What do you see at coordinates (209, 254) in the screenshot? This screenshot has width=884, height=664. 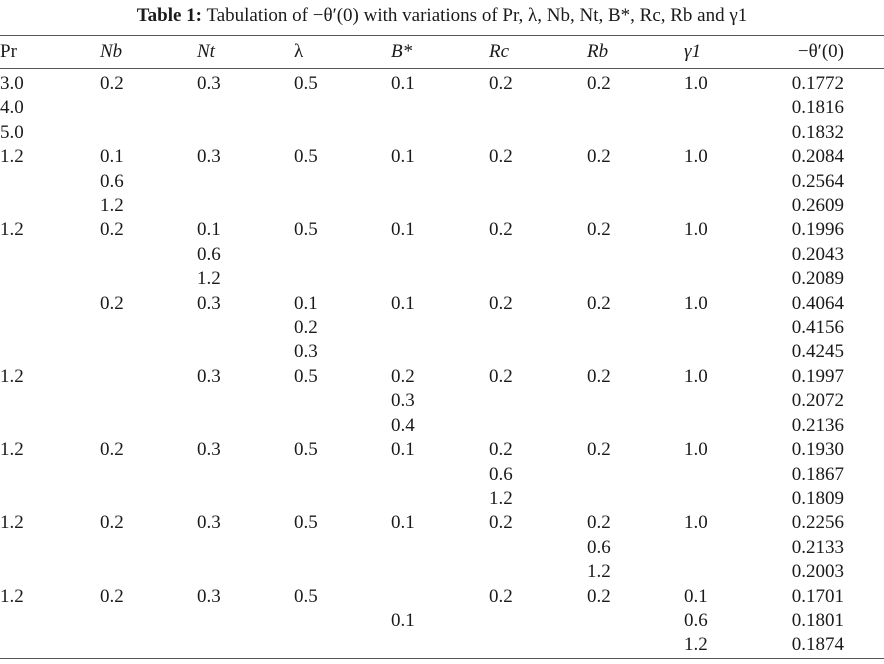 I see `cell-nt: 0.6` at bounding box center [209, 254].